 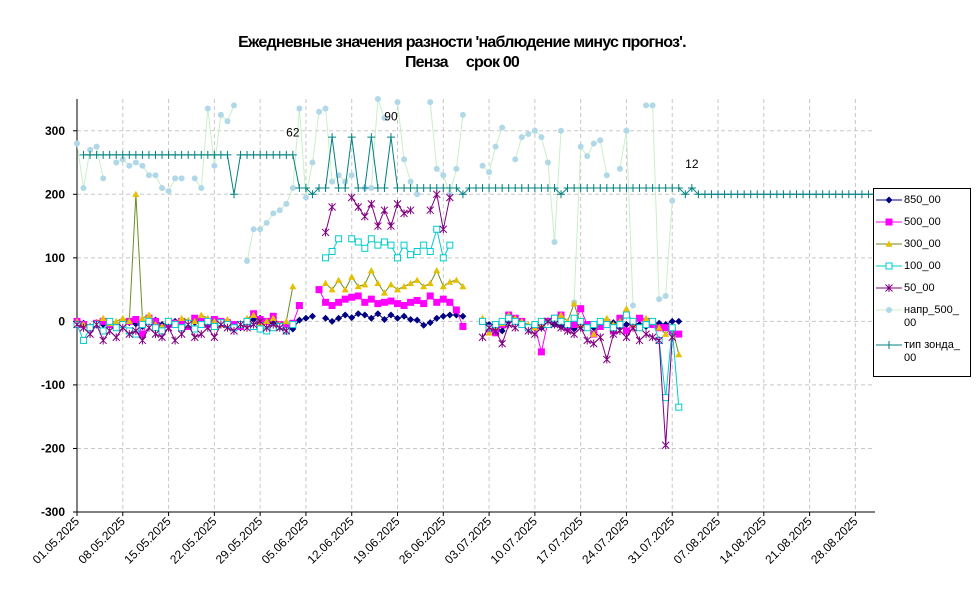 I want to click on legend-swatch, so click(x=889, y=200).